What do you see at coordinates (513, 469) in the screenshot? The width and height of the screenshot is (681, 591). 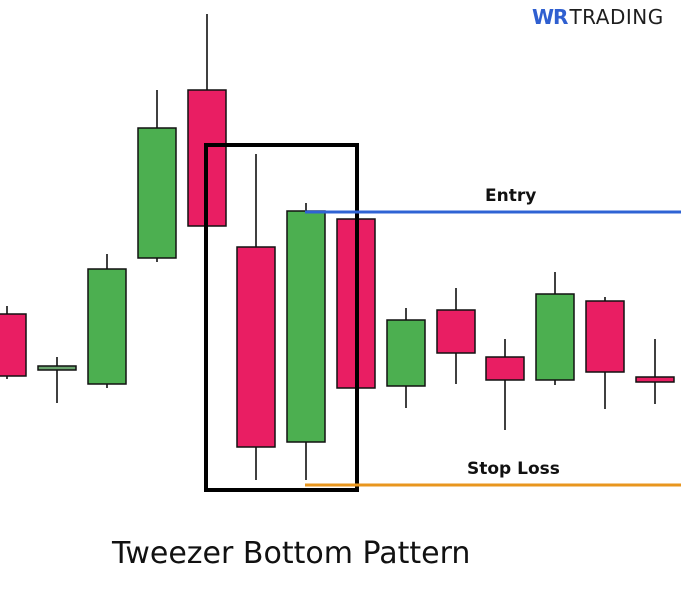 I see `stop-loss-label: Stop Loss` at bounding box center [513, 469].